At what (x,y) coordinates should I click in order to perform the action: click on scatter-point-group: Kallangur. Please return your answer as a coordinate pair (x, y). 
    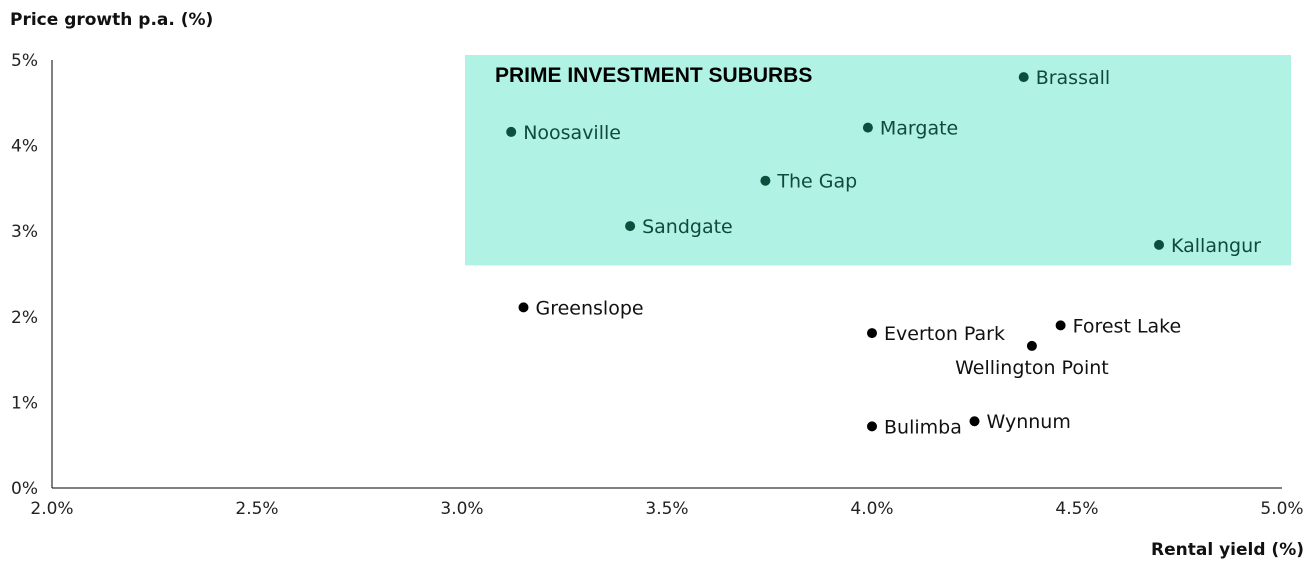
    Looking at the image, I should click on (1207, 246).